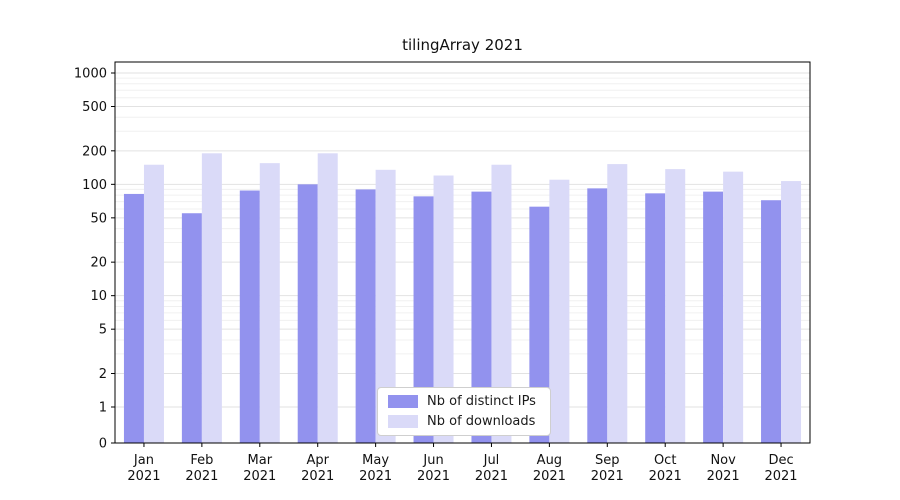  Describe the element at coordinates (403, 401) in the screenshot. I see `legend-swatch-distinct-ips` at that location.